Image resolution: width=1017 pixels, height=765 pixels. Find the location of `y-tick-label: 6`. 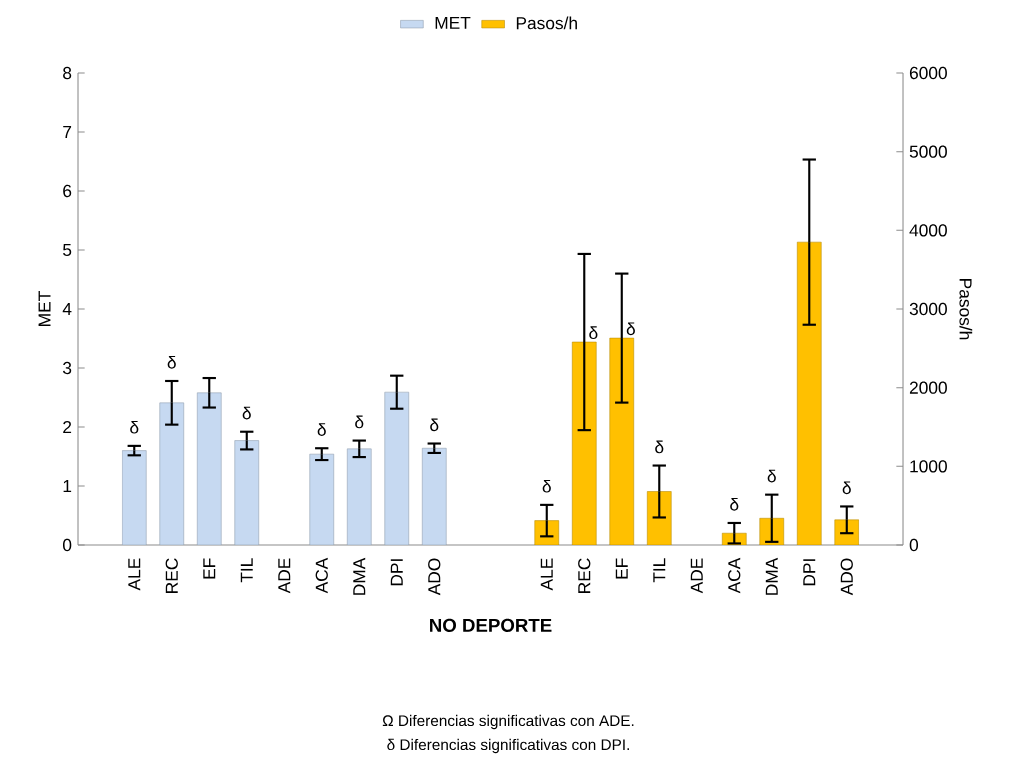

y-tick-label: 6 is located at coordinates (67, 191).